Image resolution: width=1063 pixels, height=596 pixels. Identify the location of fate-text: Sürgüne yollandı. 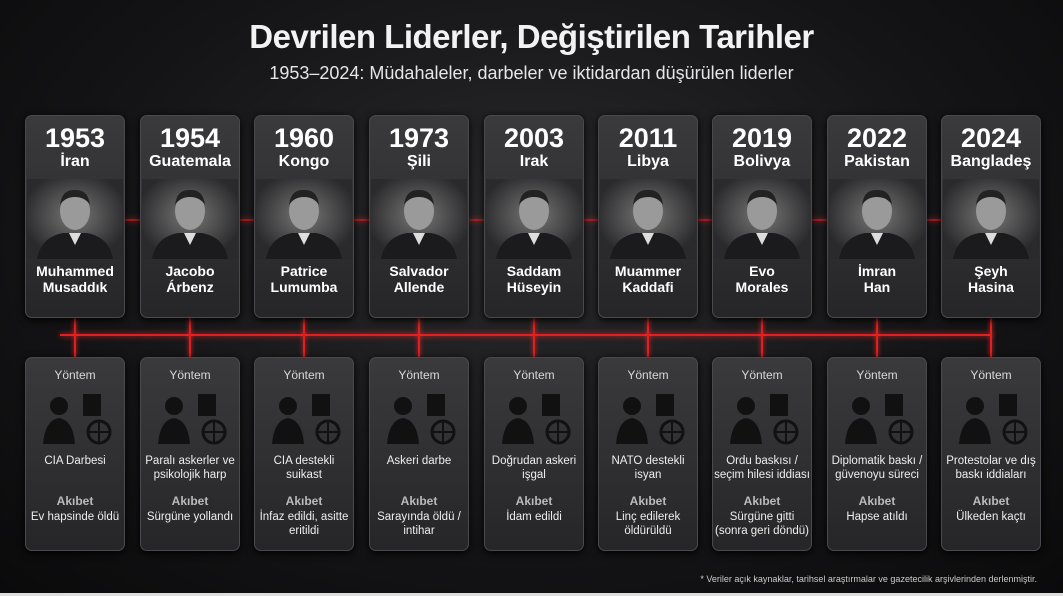
(190, 517).